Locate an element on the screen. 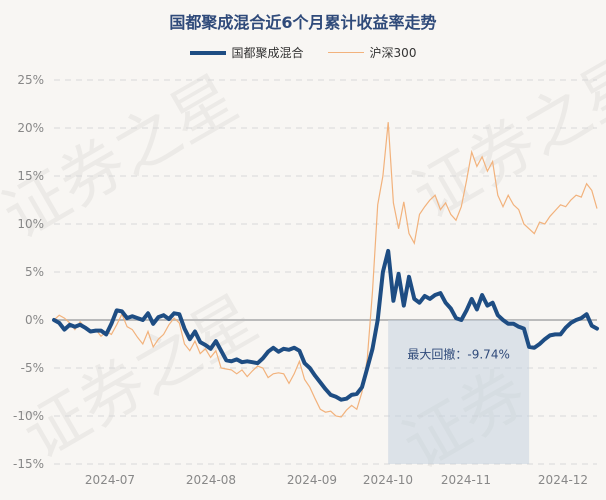 This screenshot has width=606, height=500. y-tick-label: 20% is located at coordinates (30, 128).